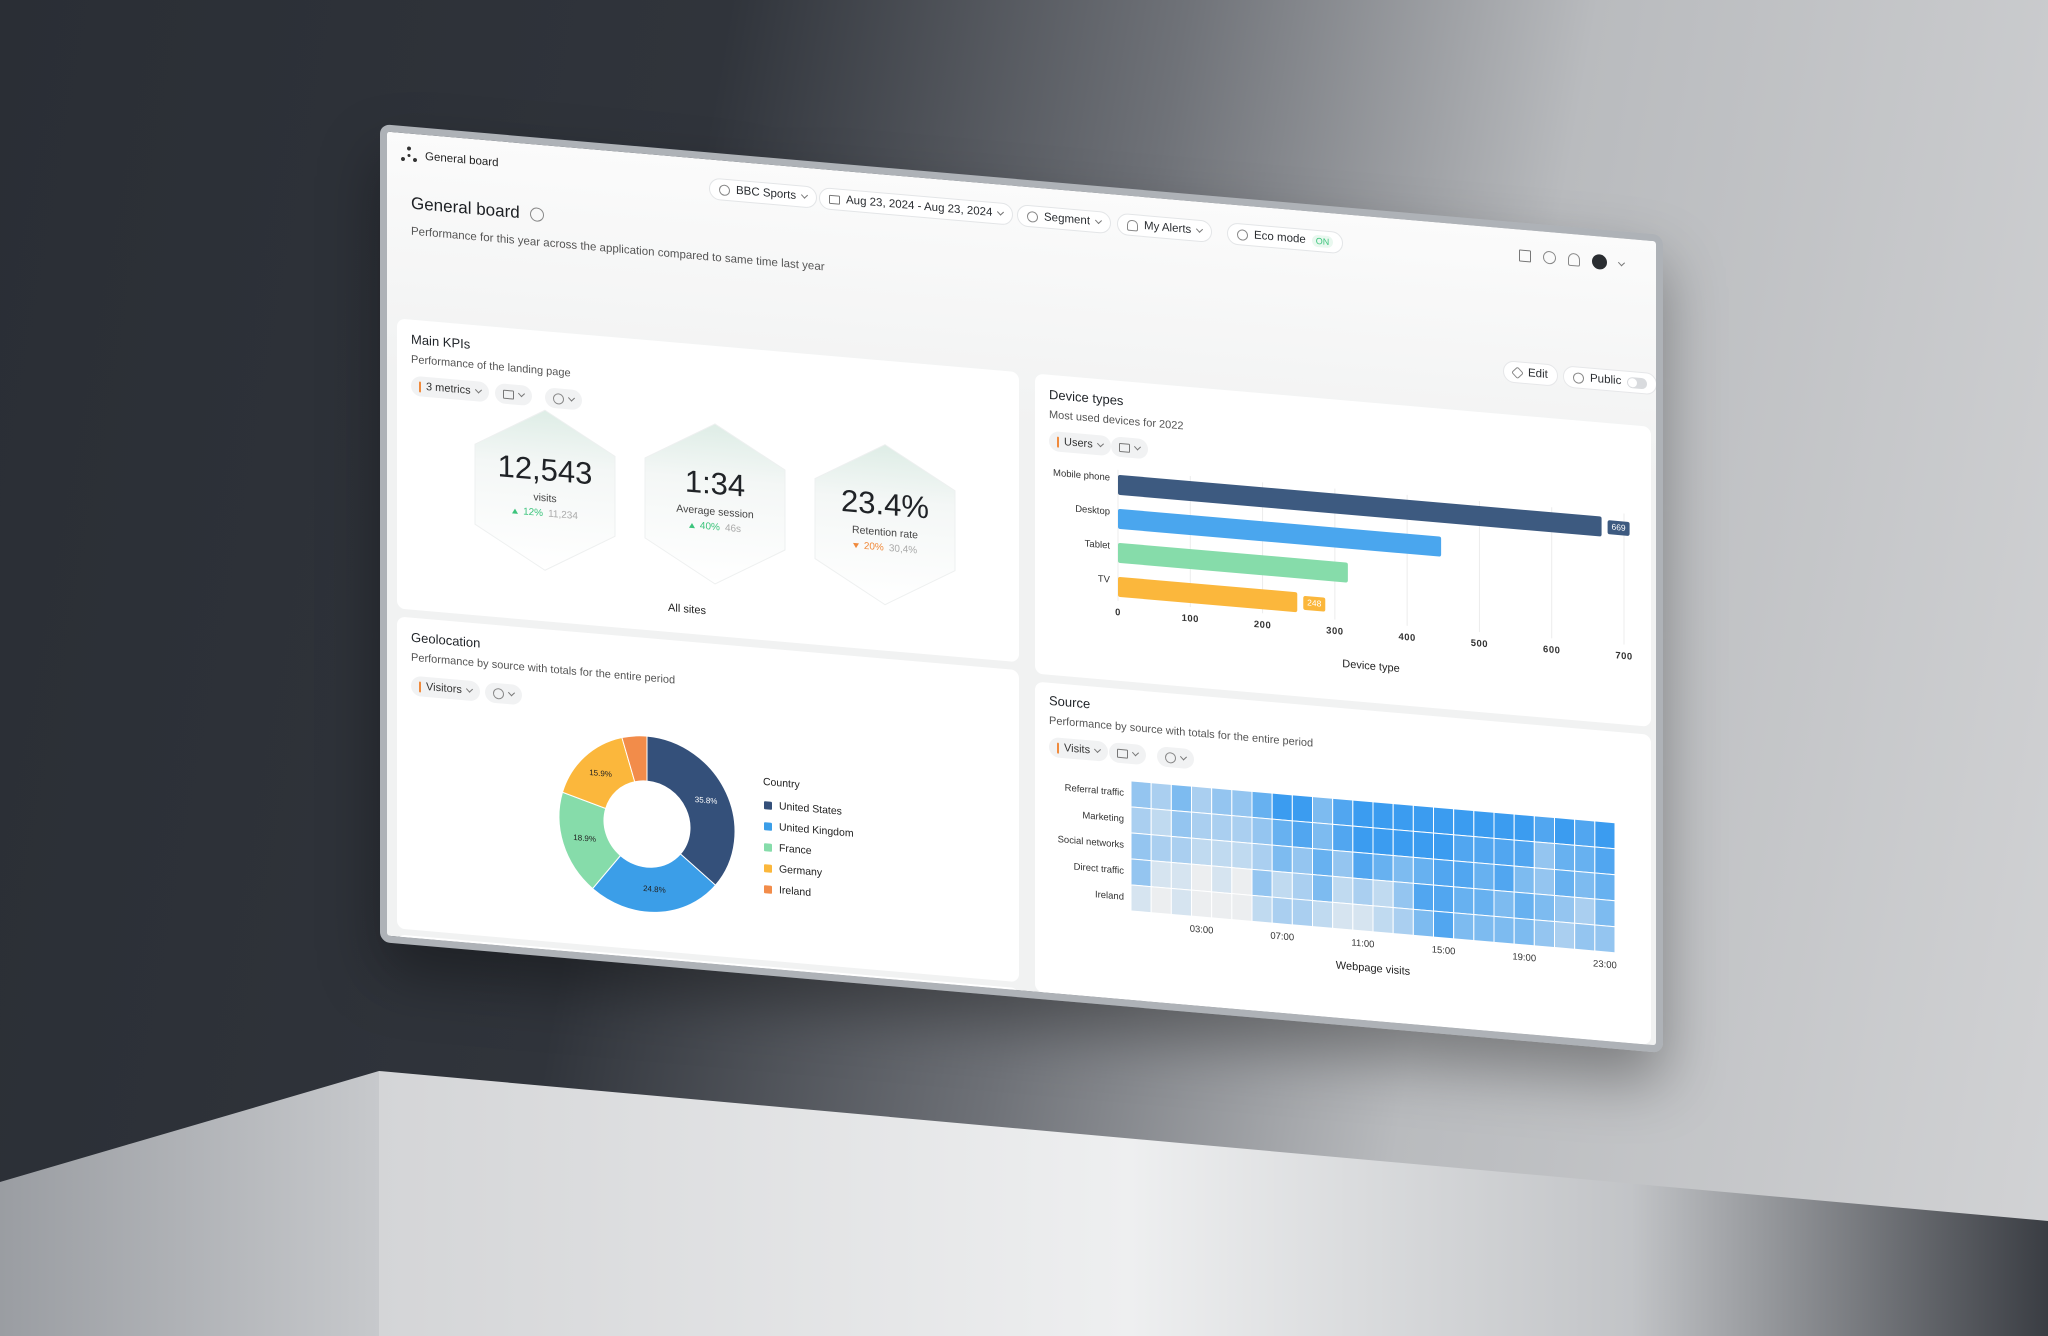  What do you see at coordinates (1118, 612) in the screenshot?
I see `x-tick-label: 0` at bounding box center [1118, 612].